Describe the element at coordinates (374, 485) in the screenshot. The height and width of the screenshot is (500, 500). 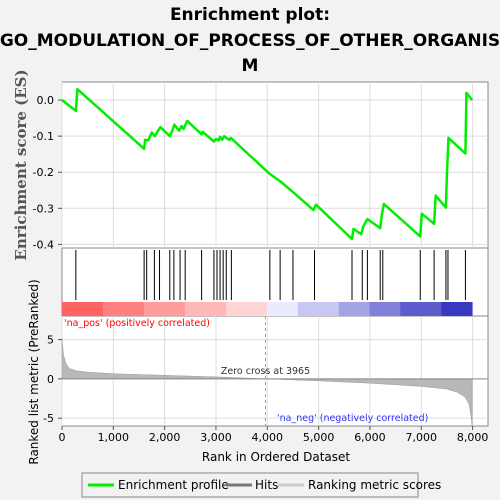
I see `legend-metric-label: Ranking metric scores` at that location.